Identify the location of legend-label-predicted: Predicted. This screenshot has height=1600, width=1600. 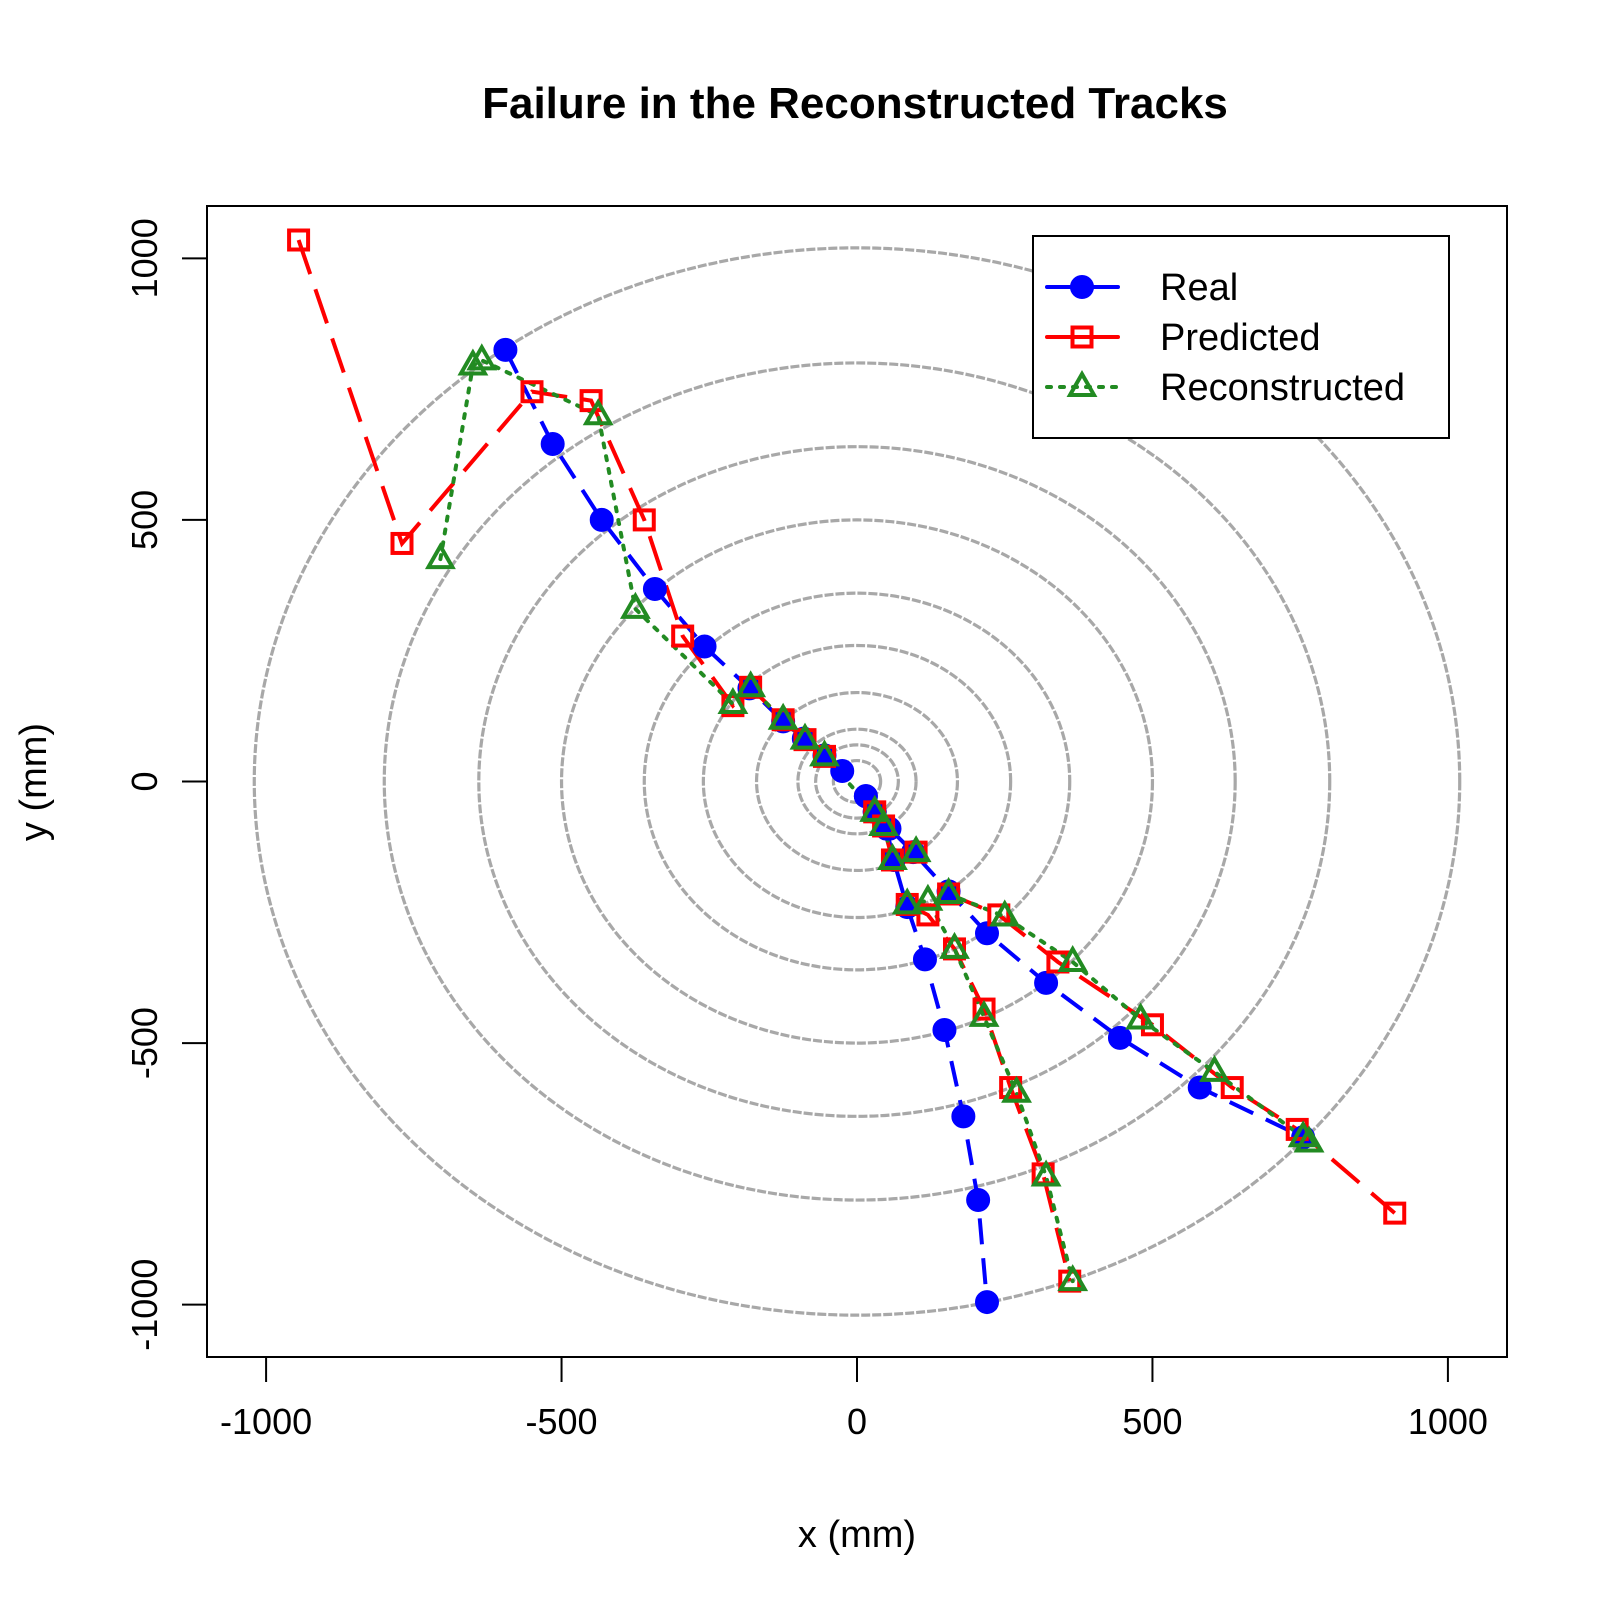
(1240, 338).